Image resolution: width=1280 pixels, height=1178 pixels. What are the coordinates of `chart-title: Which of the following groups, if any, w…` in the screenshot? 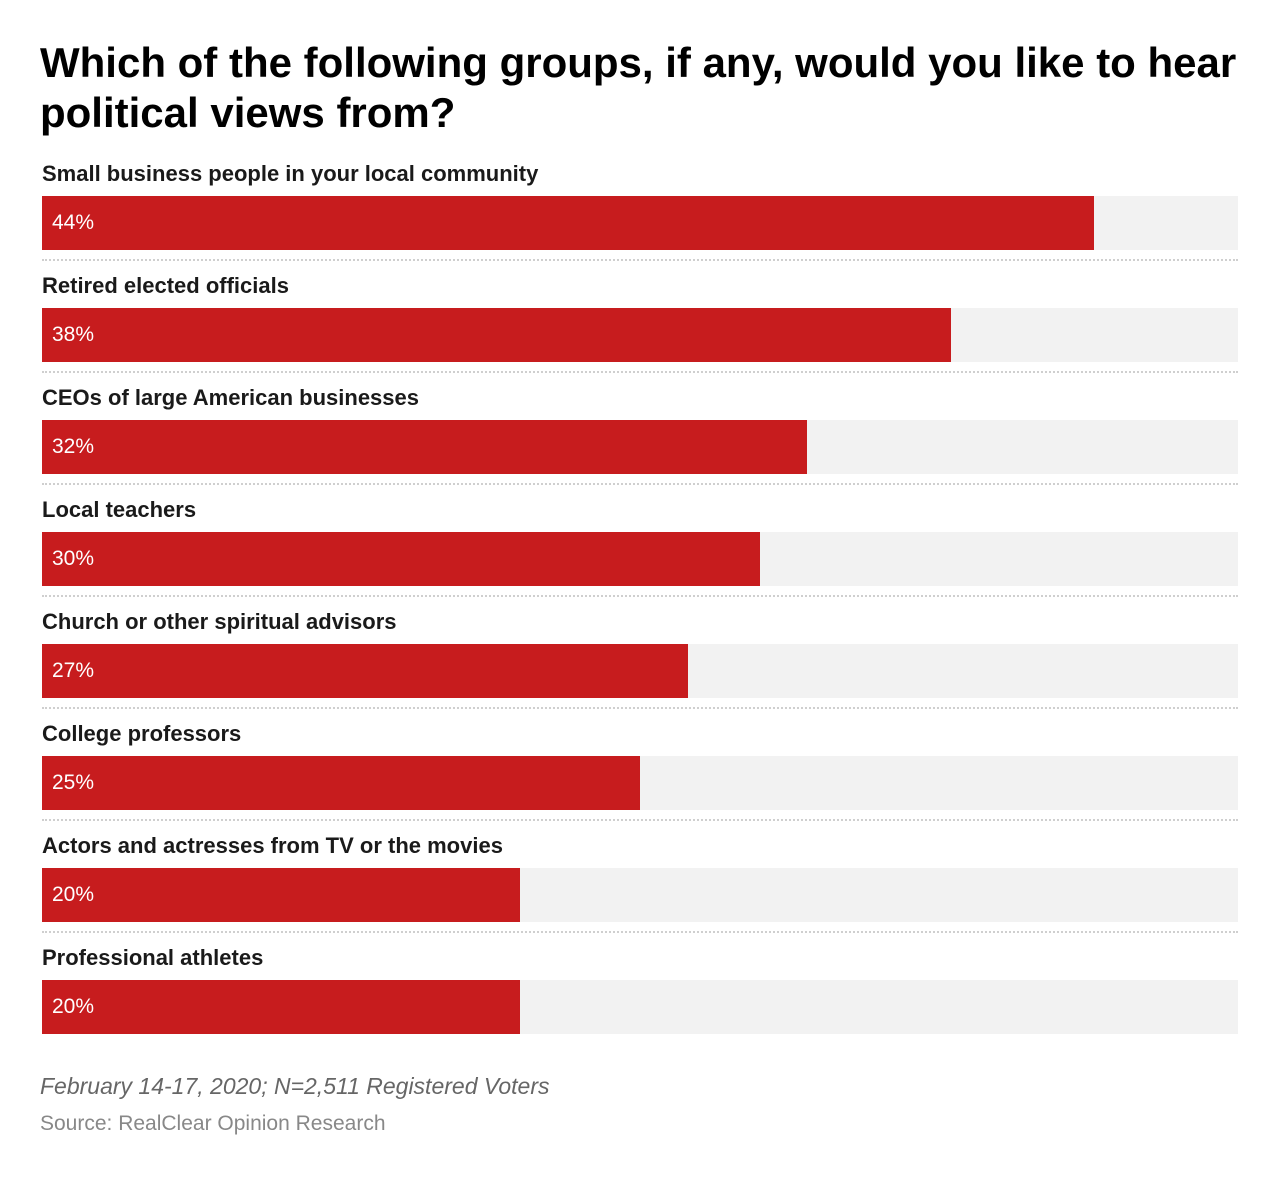 It's located at (638, 87).